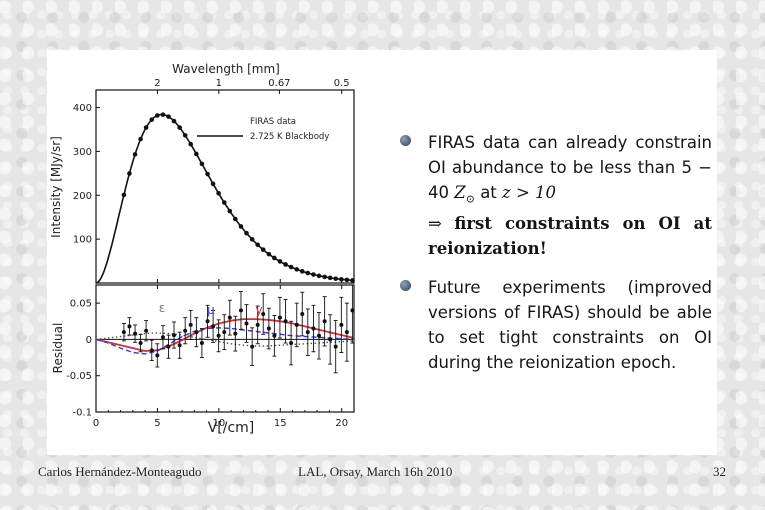 The height and width of the screenshot is (510, 765). What do you see at coordinates (488, 192) in the screenshot?
I see `at-word: at` at bounding box center [488, 192].